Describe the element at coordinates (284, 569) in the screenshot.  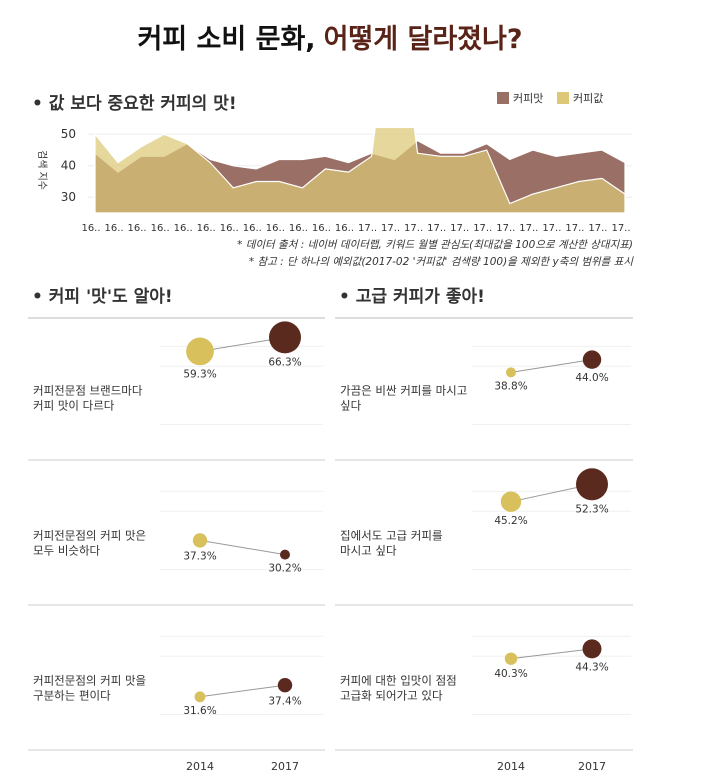
I see `value-label: 30.2%` at that location.